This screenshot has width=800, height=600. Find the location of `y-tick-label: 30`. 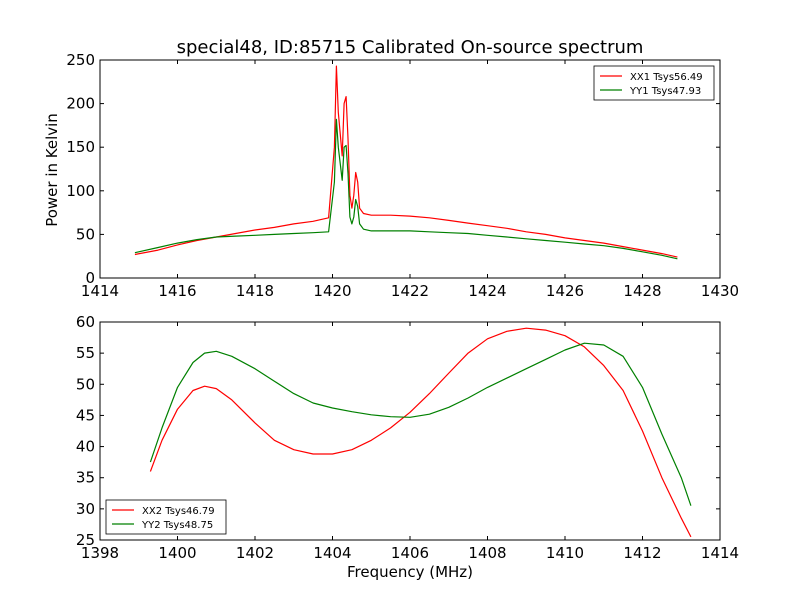

y-tick-label: 30 is located at coordinates (85, 509).